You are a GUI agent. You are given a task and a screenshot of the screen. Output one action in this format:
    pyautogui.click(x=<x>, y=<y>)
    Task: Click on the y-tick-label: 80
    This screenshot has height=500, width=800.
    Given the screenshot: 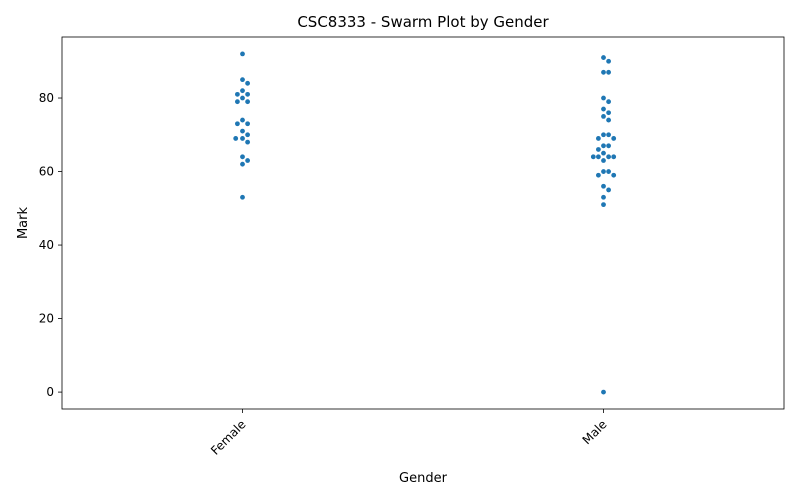 What is the action you would take?
    pyautogui.click(x=46, y=98)
    